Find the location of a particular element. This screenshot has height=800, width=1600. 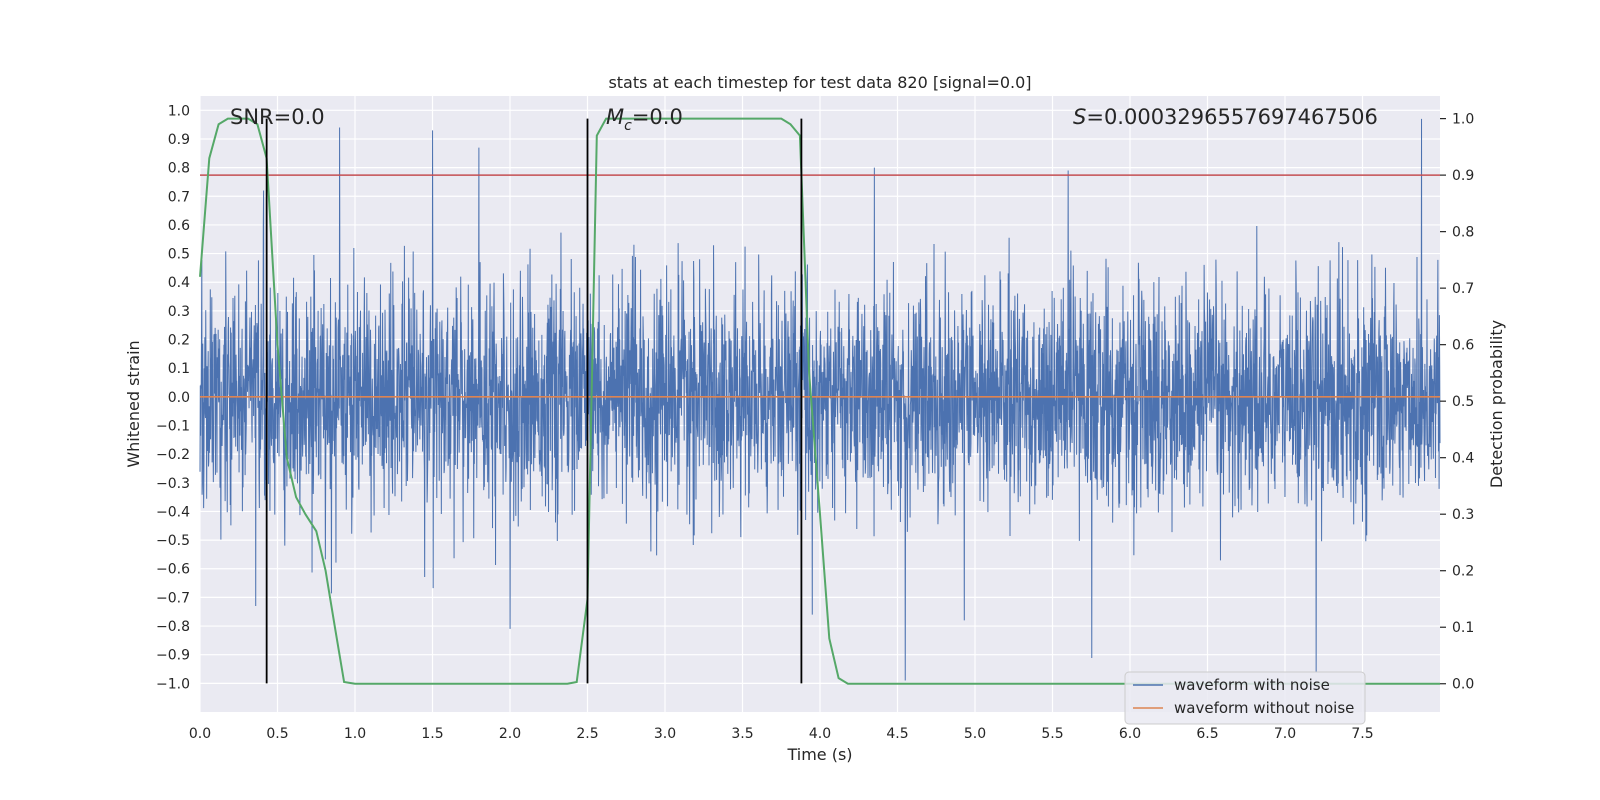

y-left-tick-label: −0.7 is located at coordinates (173, 598).